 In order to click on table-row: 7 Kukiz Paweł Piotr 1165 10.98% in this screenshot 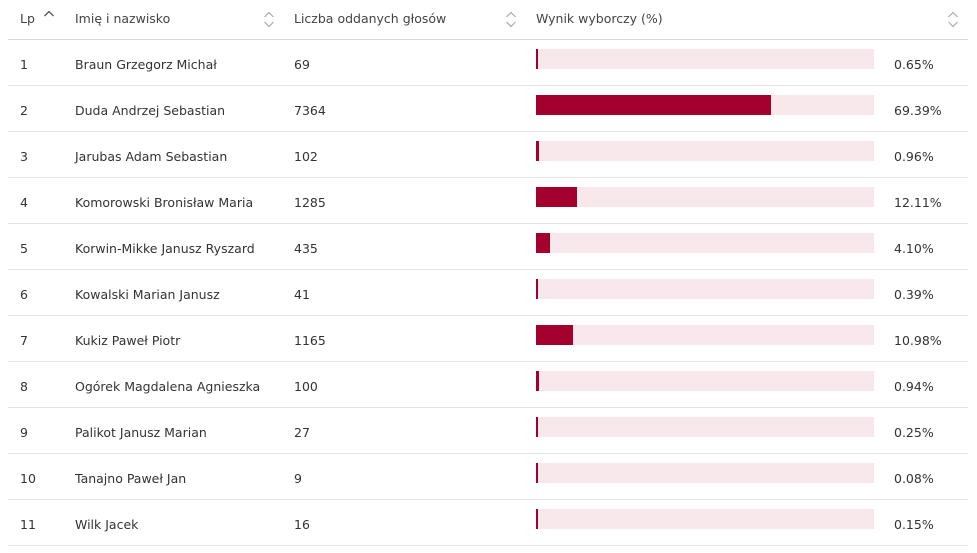, I will do `click(488, 339)`.